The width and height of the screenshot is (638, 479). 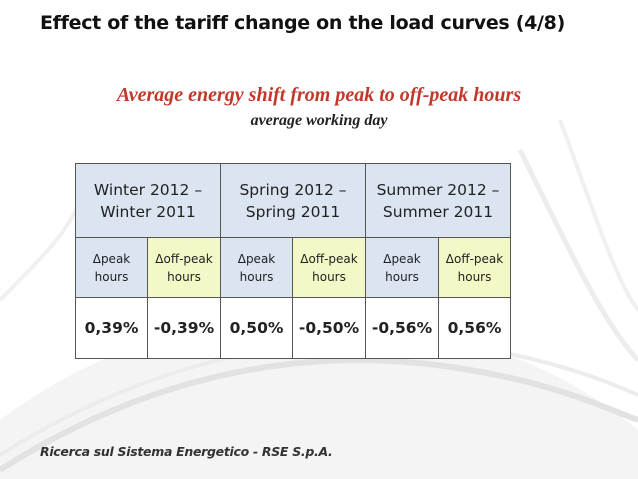 What do you see at coordinates (319, 120) in the screenshot?
I see `slide-subtitle-secondary: average working day` at bounding box center [319, 120].